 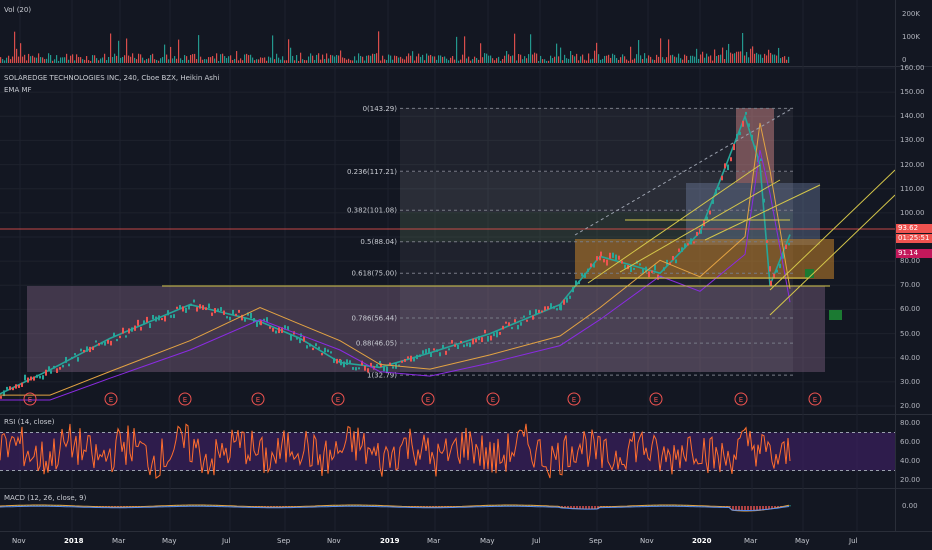 I want to click on rsi-title: RSI (14, close), so click(x=29, y=422).